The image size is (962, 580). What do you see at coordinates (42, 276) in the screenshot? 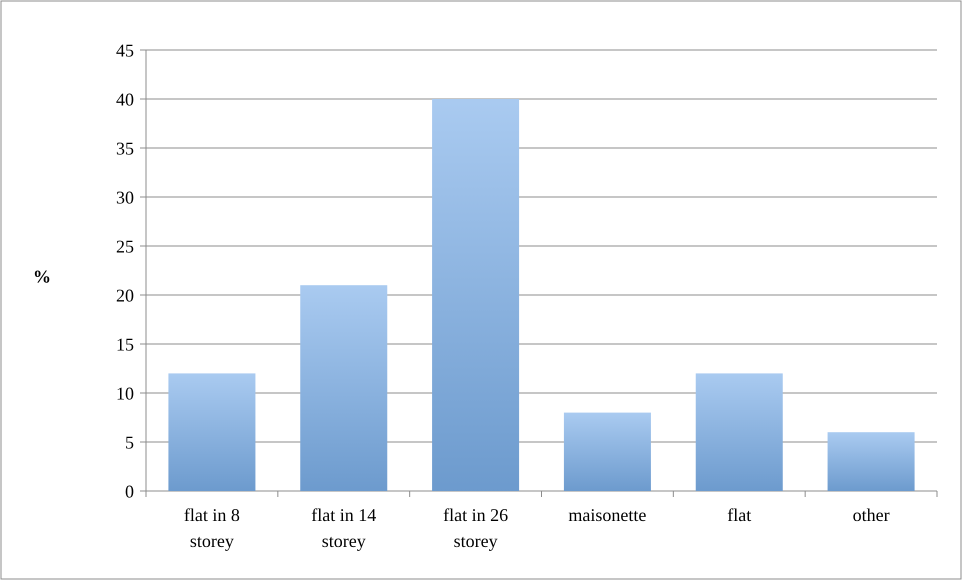
I see `y-axis-title: %` at bounding box center [42, 276].